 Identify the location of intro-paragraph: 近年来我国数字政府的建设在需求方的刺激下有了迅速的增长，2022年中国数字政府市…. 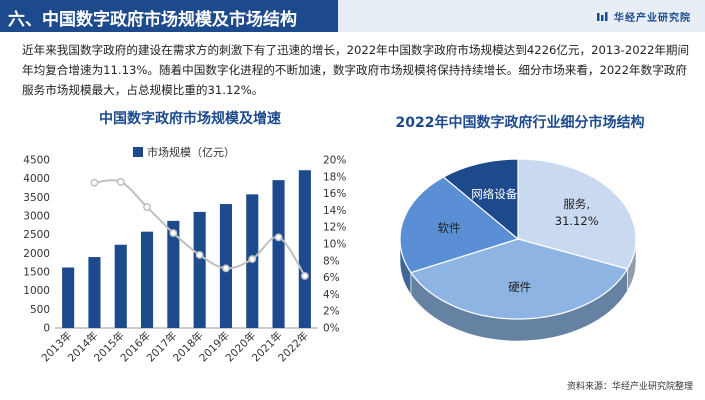
(356, 70).